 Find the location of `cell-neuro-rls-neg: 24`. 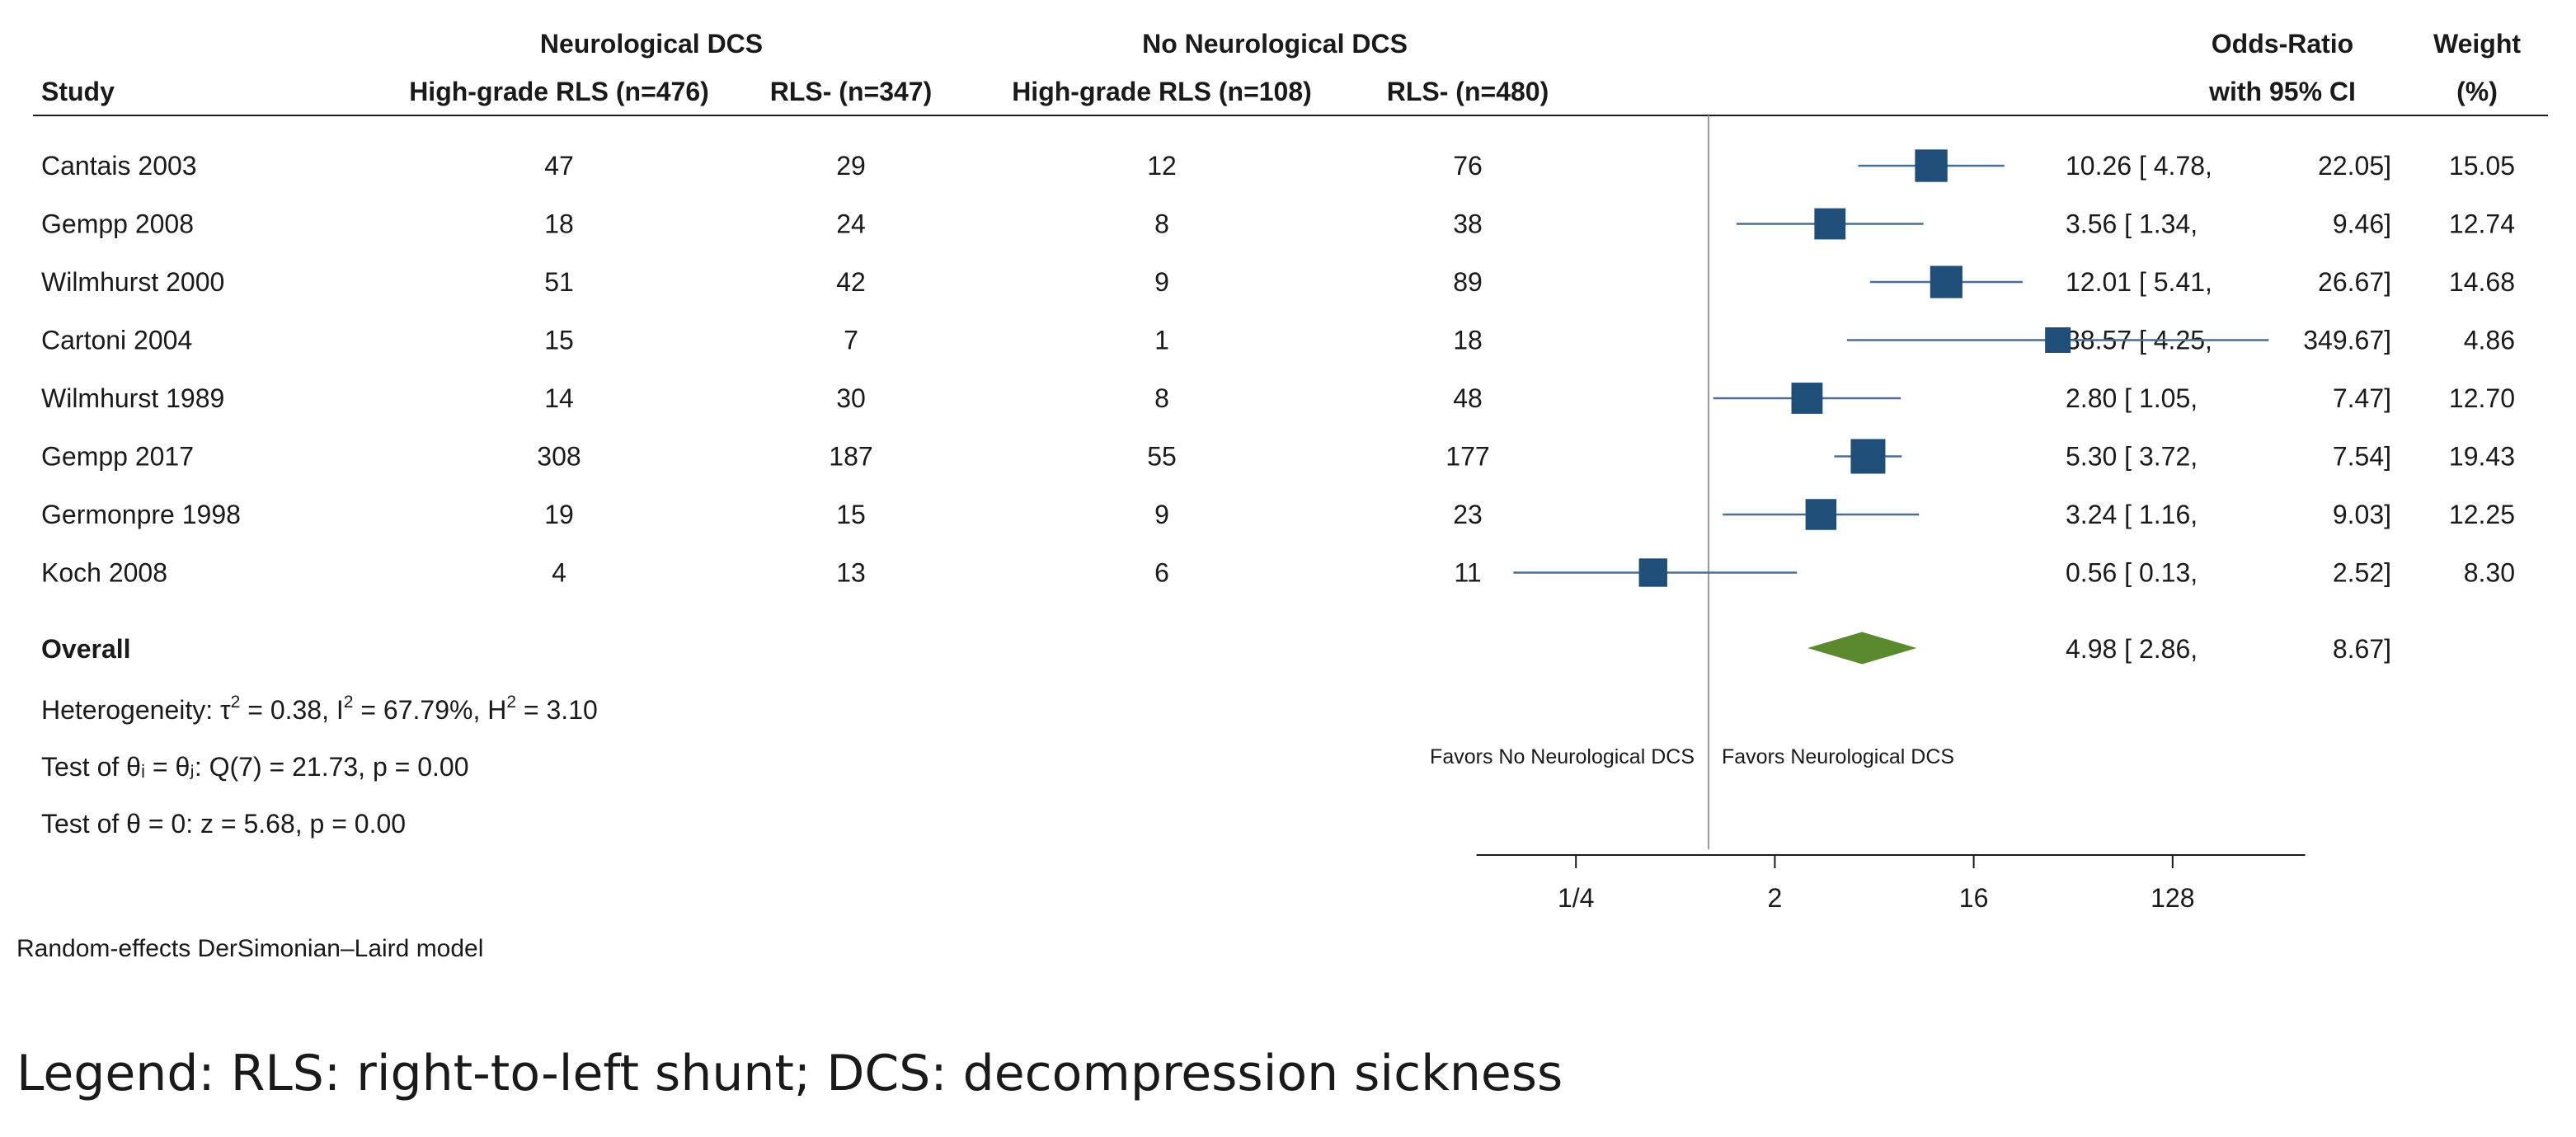

cell-neuro-rls-neg: 24 is located at coordinates (851, 224).